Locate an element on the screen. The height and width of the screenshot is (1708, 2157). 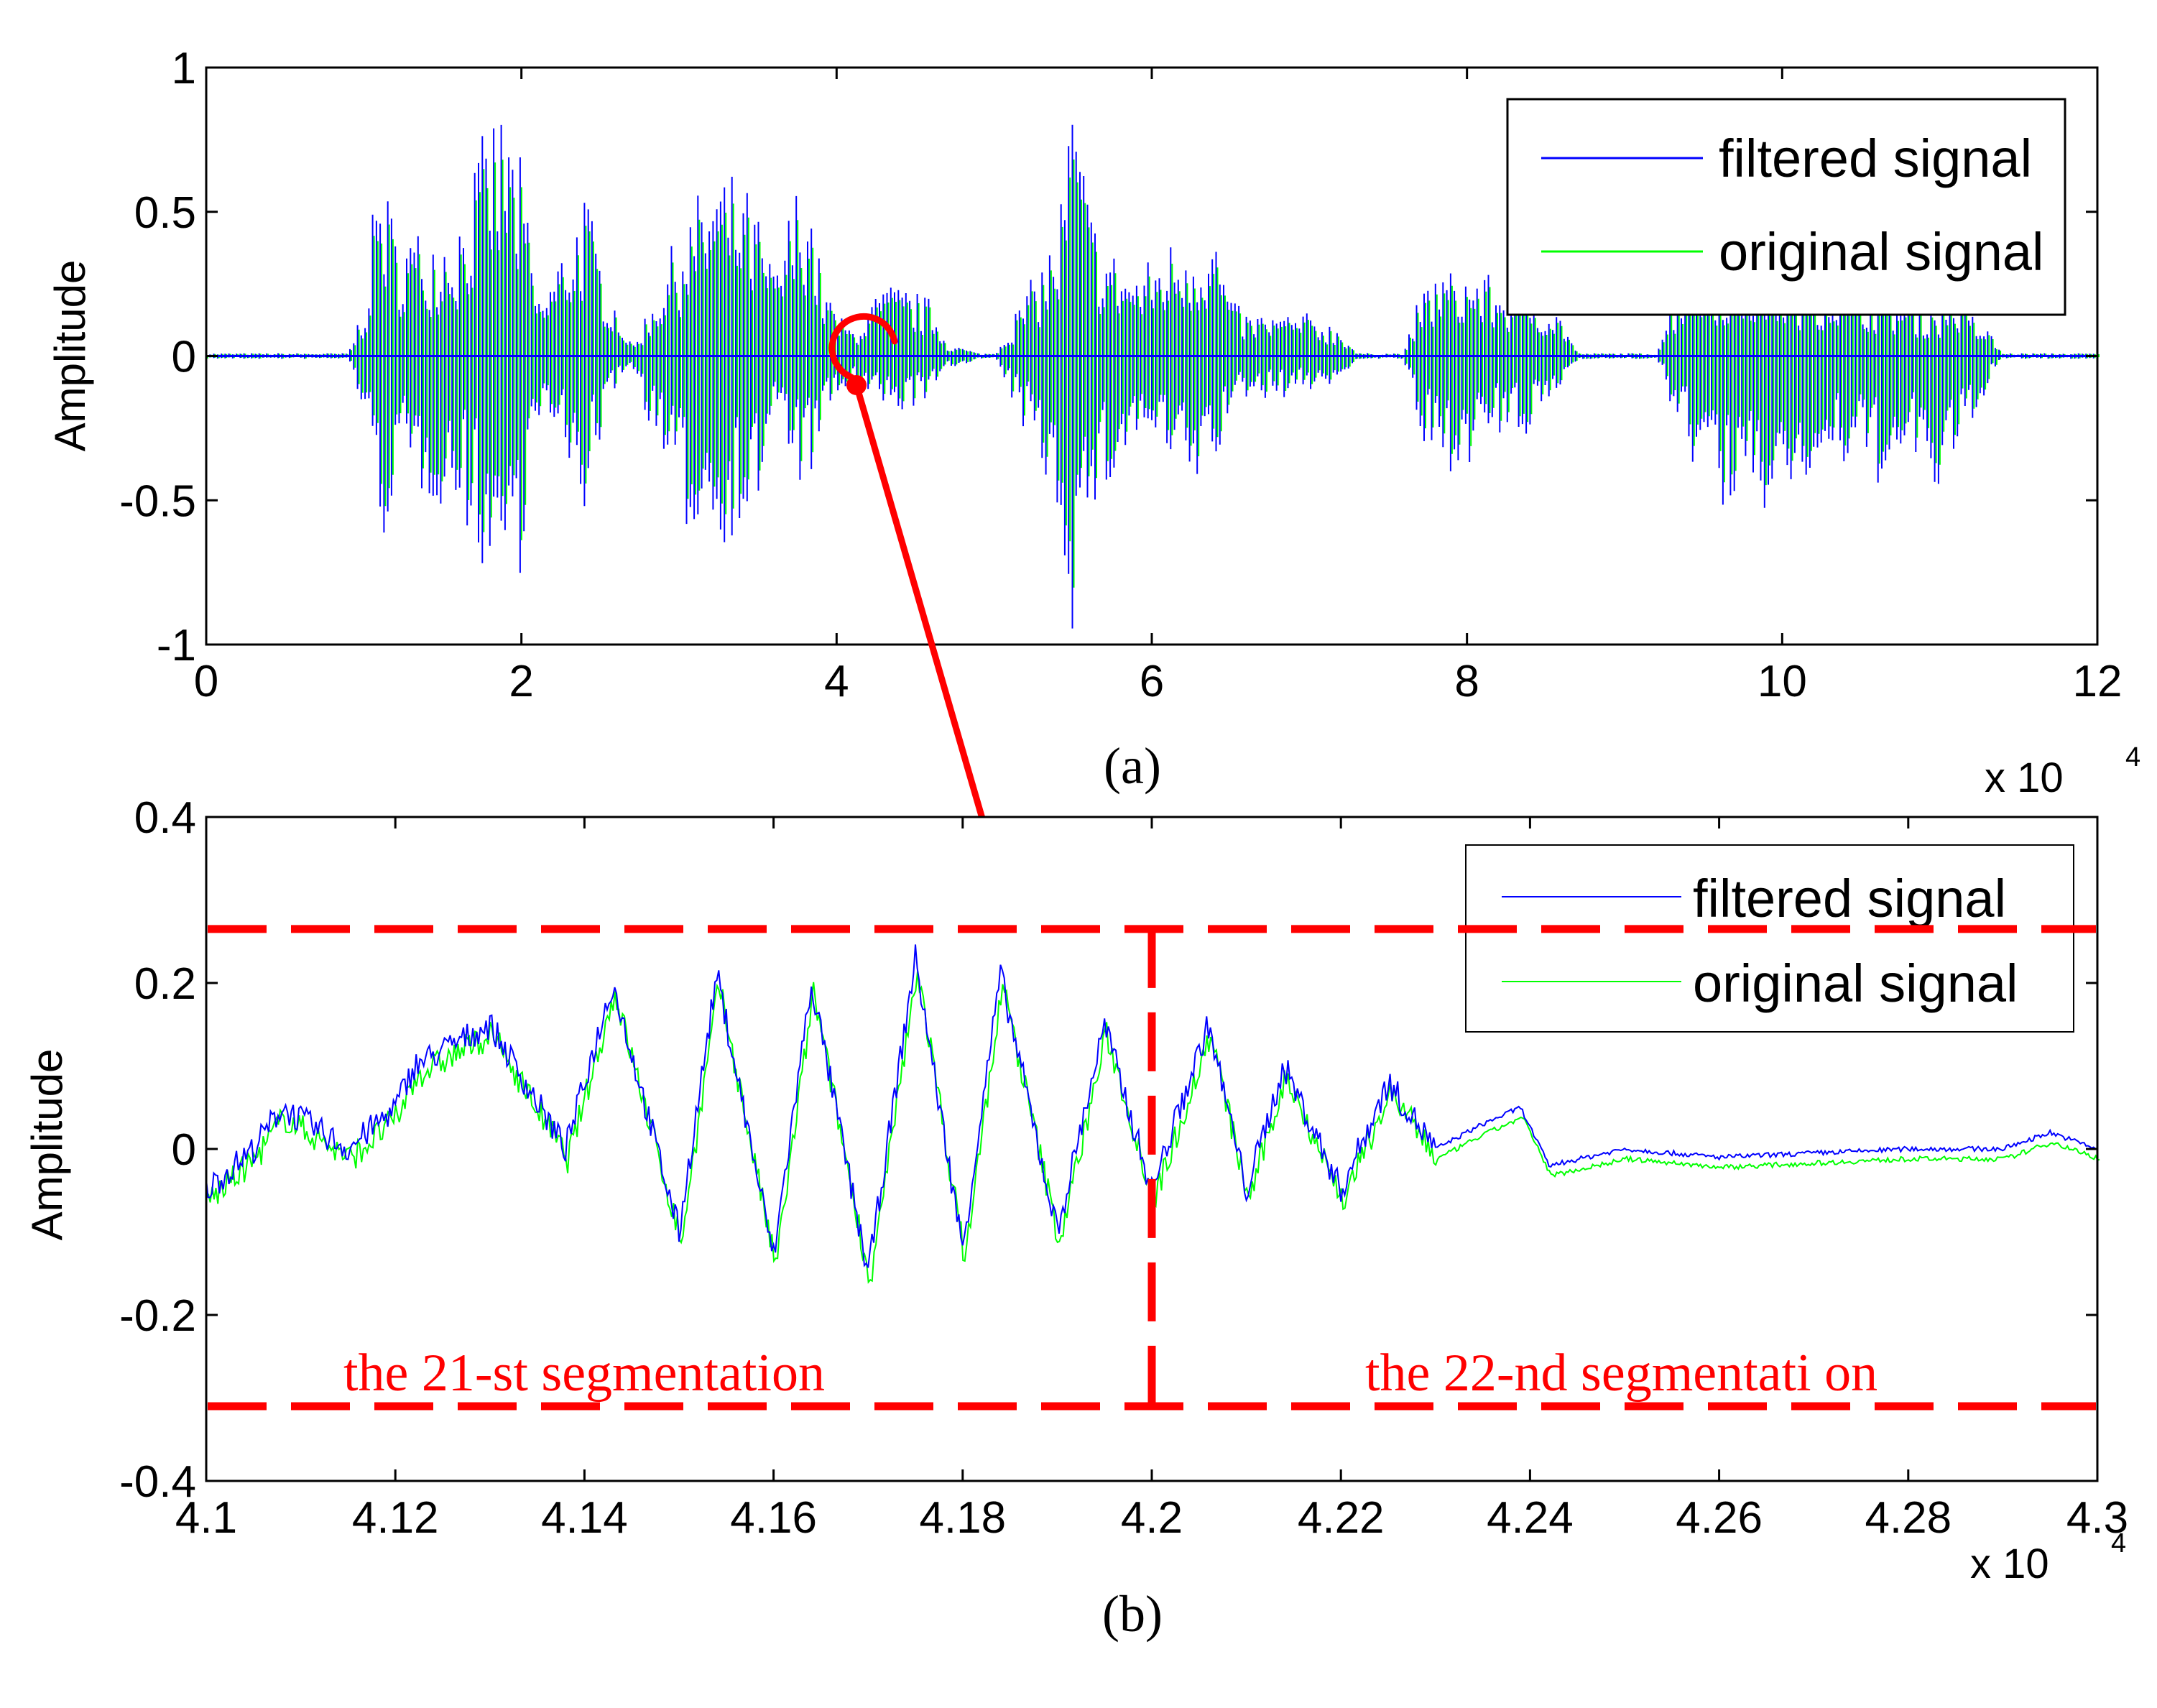
panel-b-xtick-label: 4.3 is located at coordinates (2097, 1518).